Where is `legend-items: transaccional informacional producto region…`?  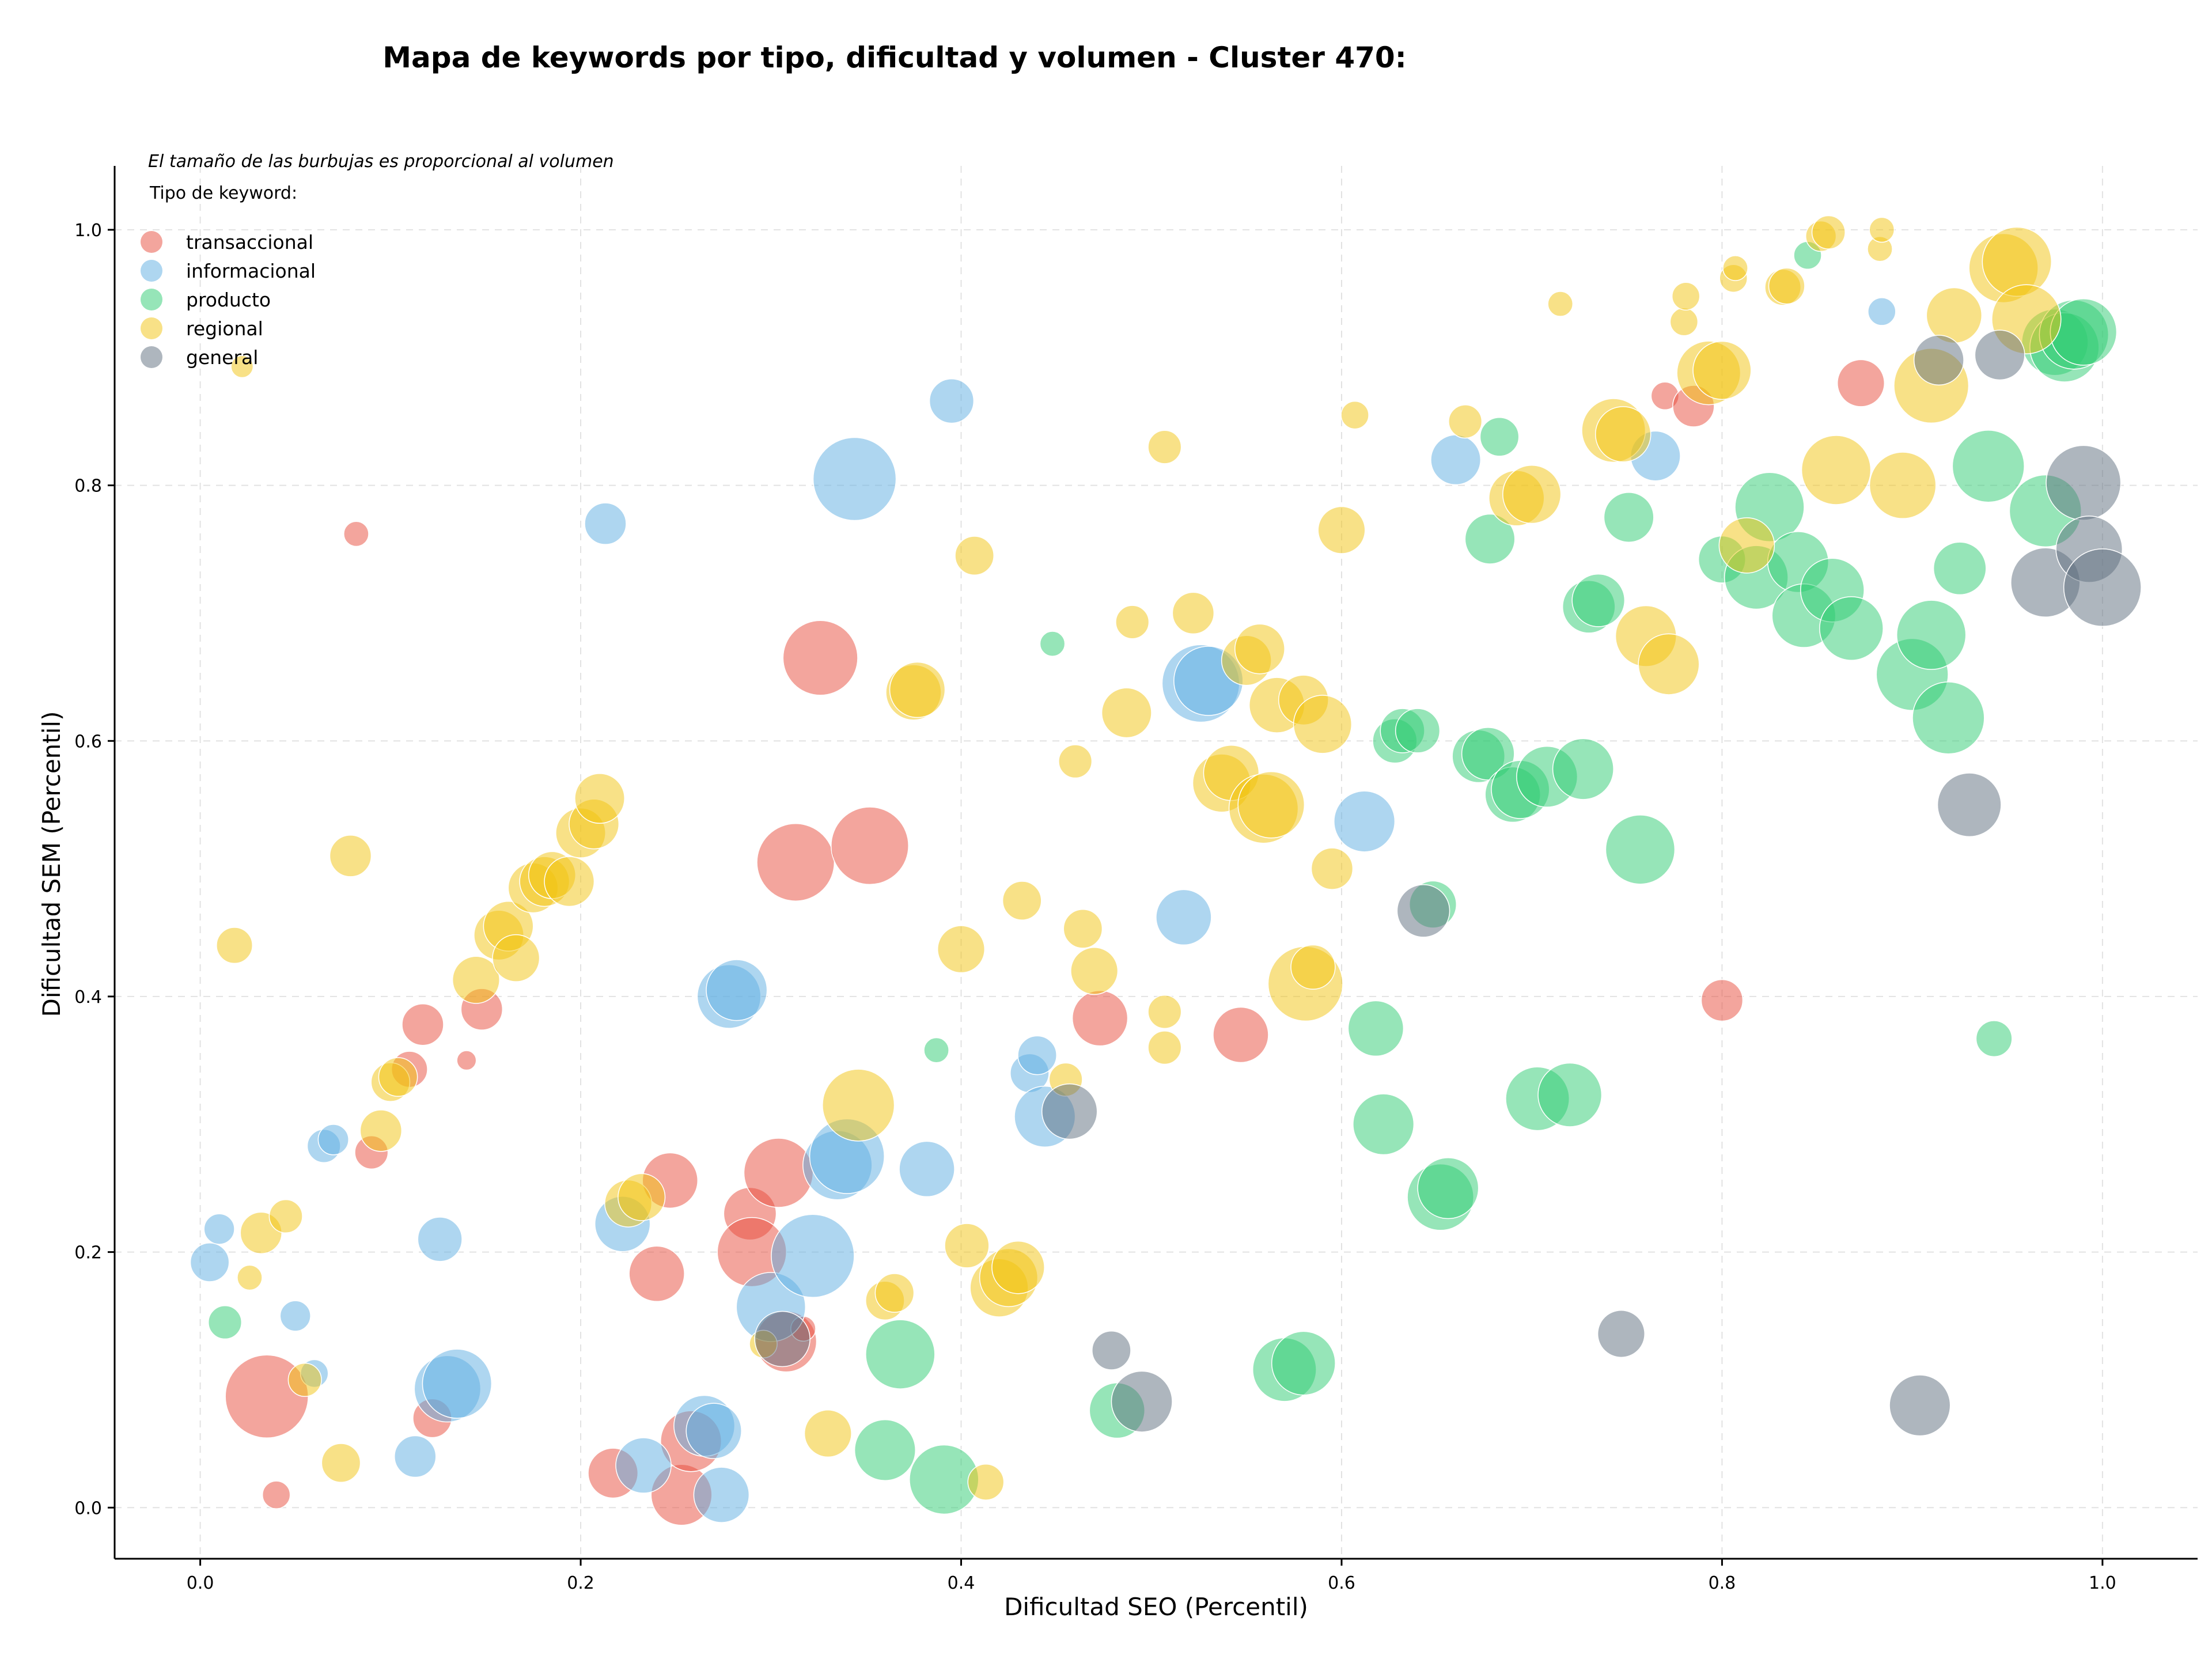
legend-items: transaccional informacional producto region… is located at coordinates (228, 300).